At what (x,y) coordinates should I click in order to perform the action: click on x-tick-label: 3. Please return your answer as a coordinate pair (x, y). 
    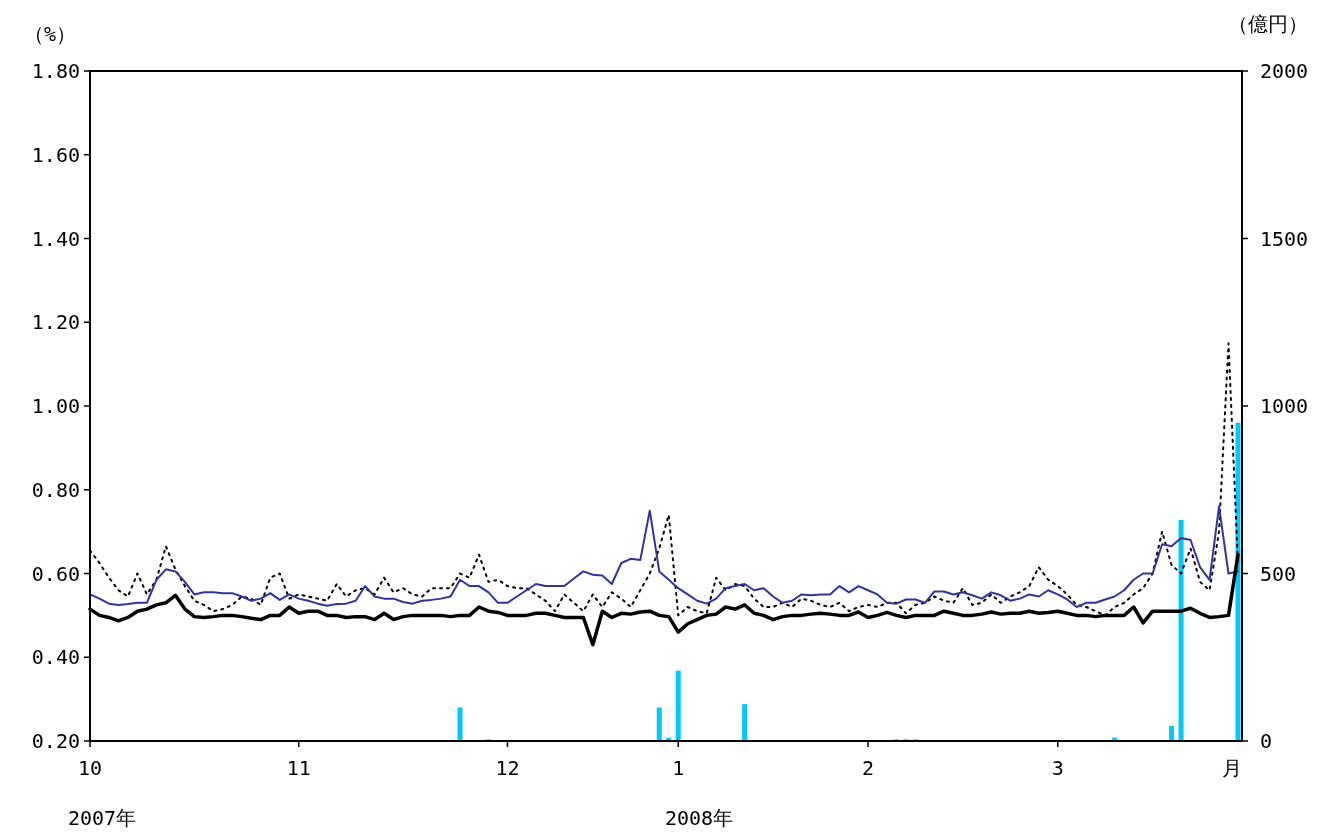
    Looking at the image, I should click on (1057, 768).